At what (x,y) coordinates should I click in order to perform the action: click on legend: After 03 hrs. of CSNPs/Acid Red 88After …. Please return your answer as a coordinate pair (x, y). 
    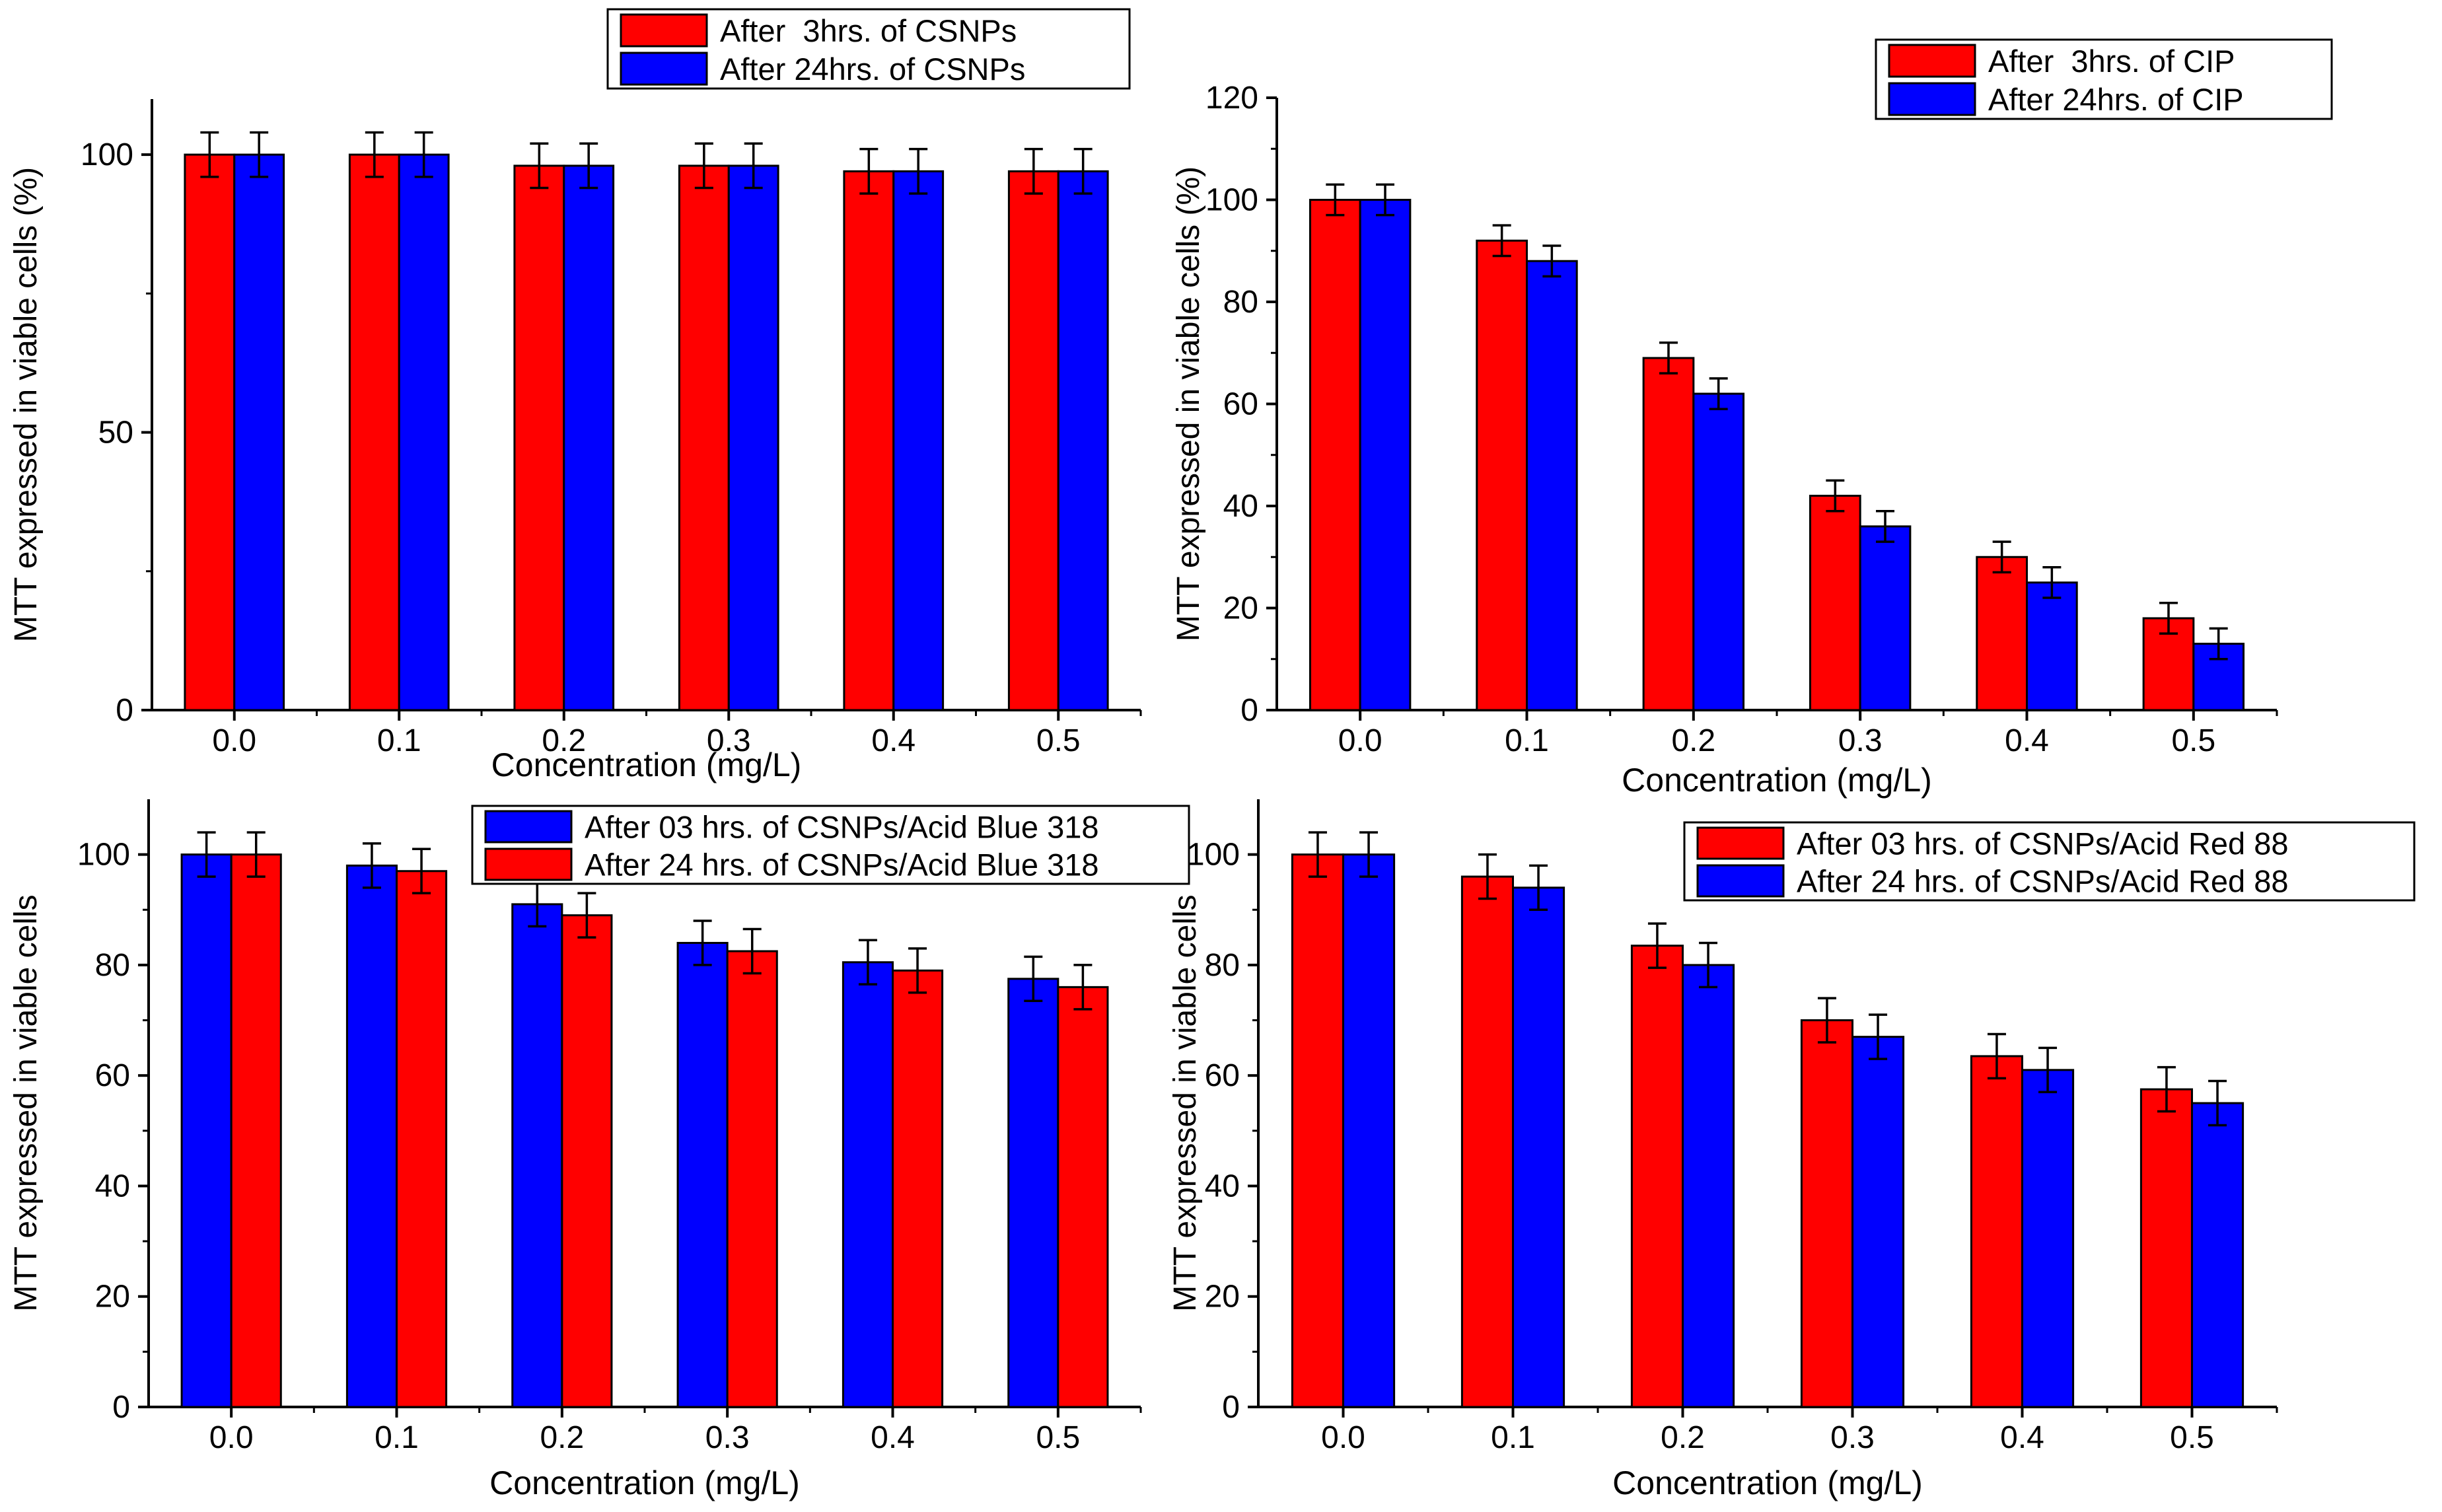
    Looking at the image, I should click on (2049, 862).